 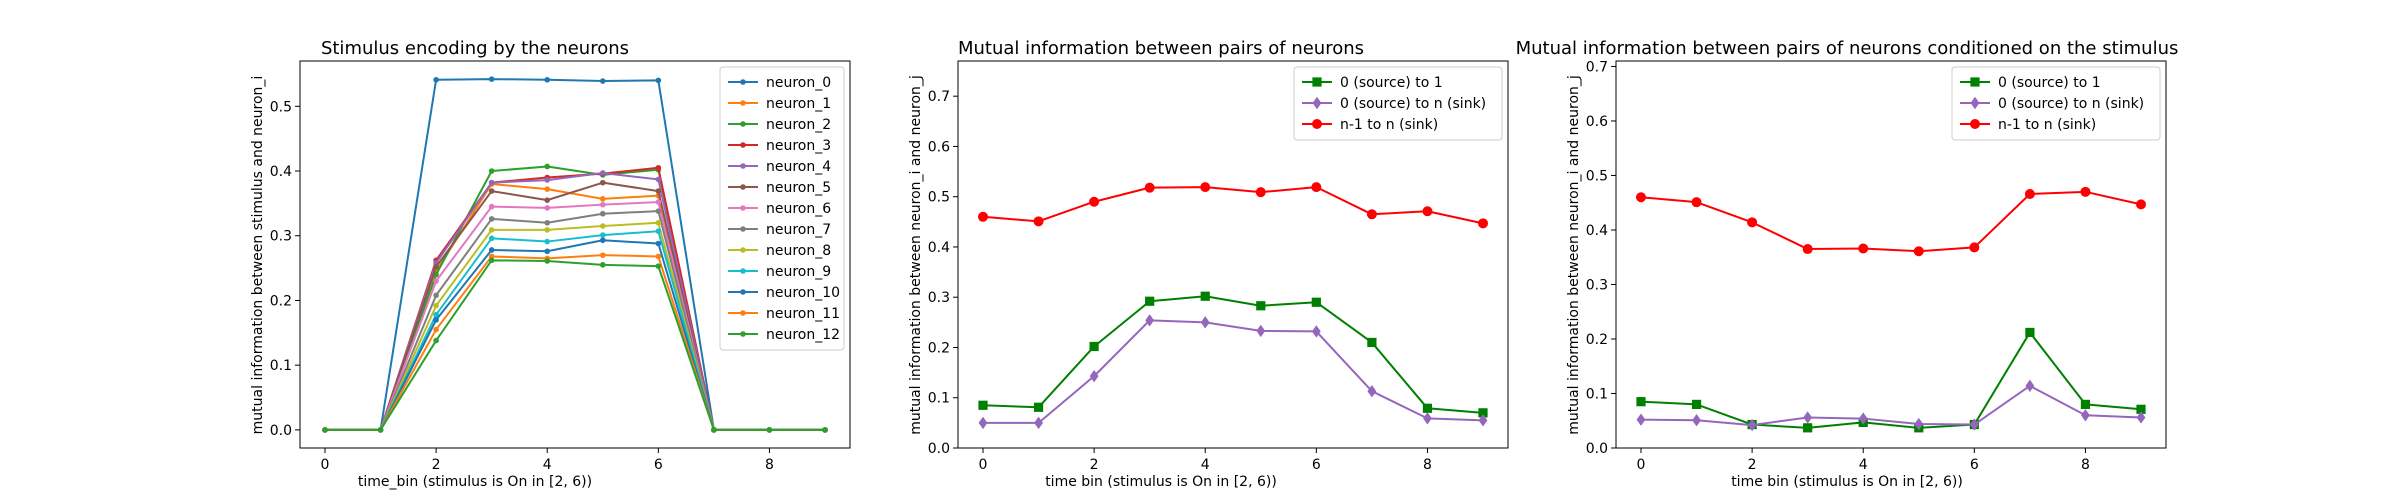 What do you see at coordinates (784, 314) in the screenshot?
I see `legend-entry-neuron-11: neuron_11` at bounding box center [784, 314].